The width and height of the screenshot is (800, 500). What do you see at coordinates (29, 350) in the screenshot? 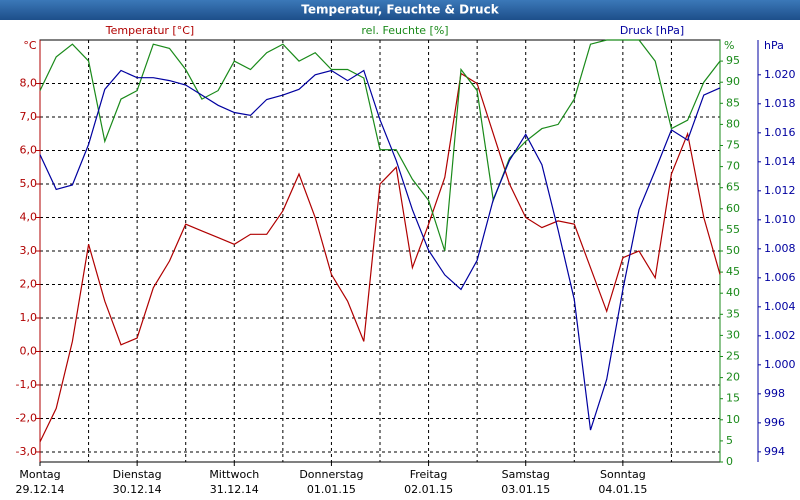
I see `y-tick-label: 0,0` at bounding box center [29, 350].